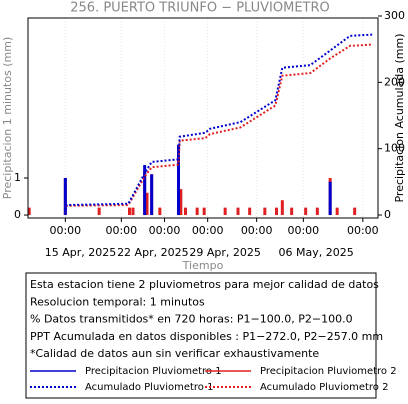  What do you see at coordinates (316, 252) in the screenshot?
I see `x-date-label: 06 May, 2025` at bounding box center [316, 252].